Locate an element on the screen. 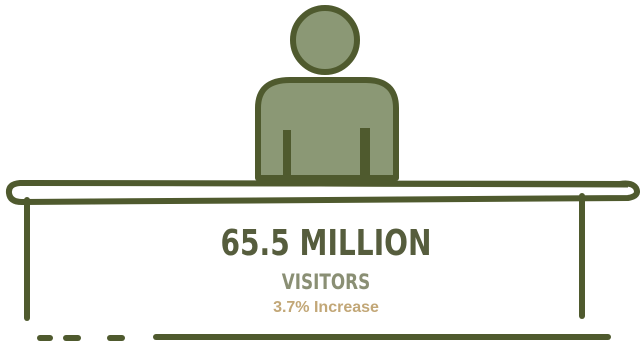  person-icon is located at coordinates (327, 93).